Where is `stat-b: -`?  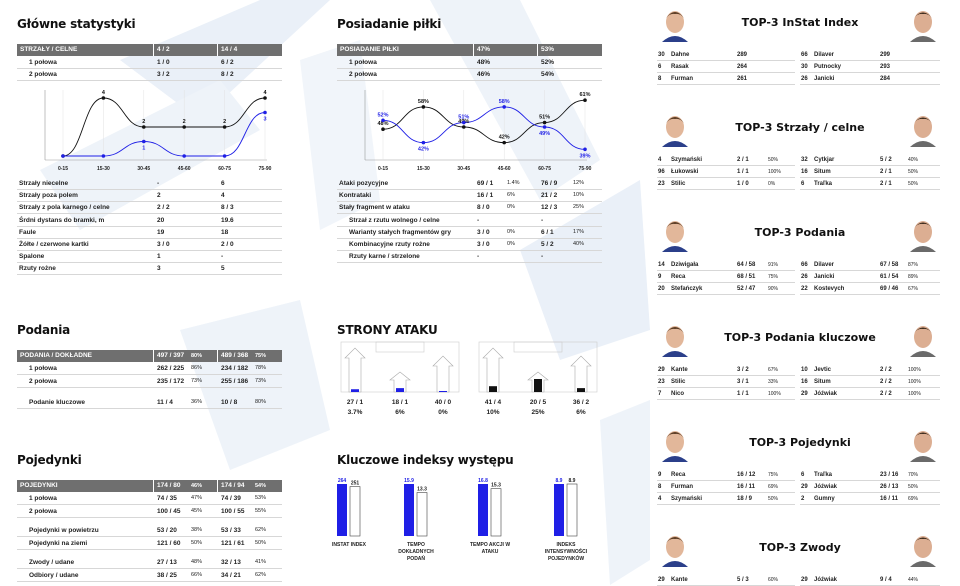 stat-b: - is located at coordinates (542, 220).